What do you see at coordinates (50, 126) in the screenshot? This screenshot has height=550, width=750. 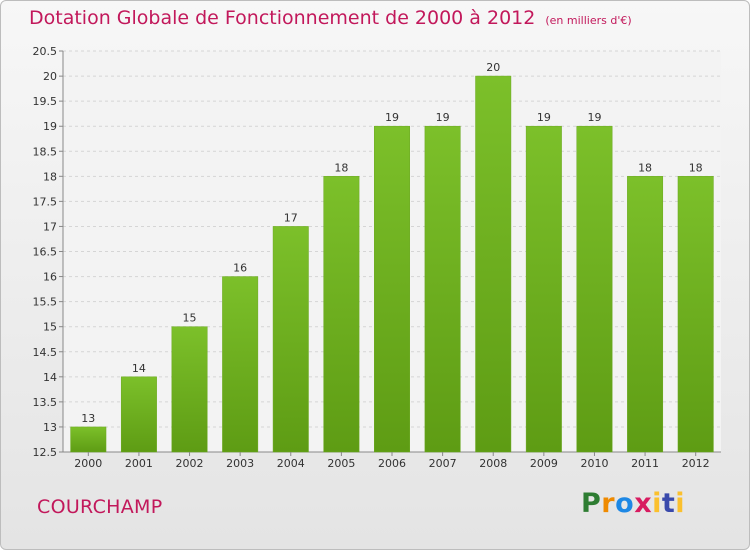 I see `y-tick-label: 19` at bounding box center [50, 126].